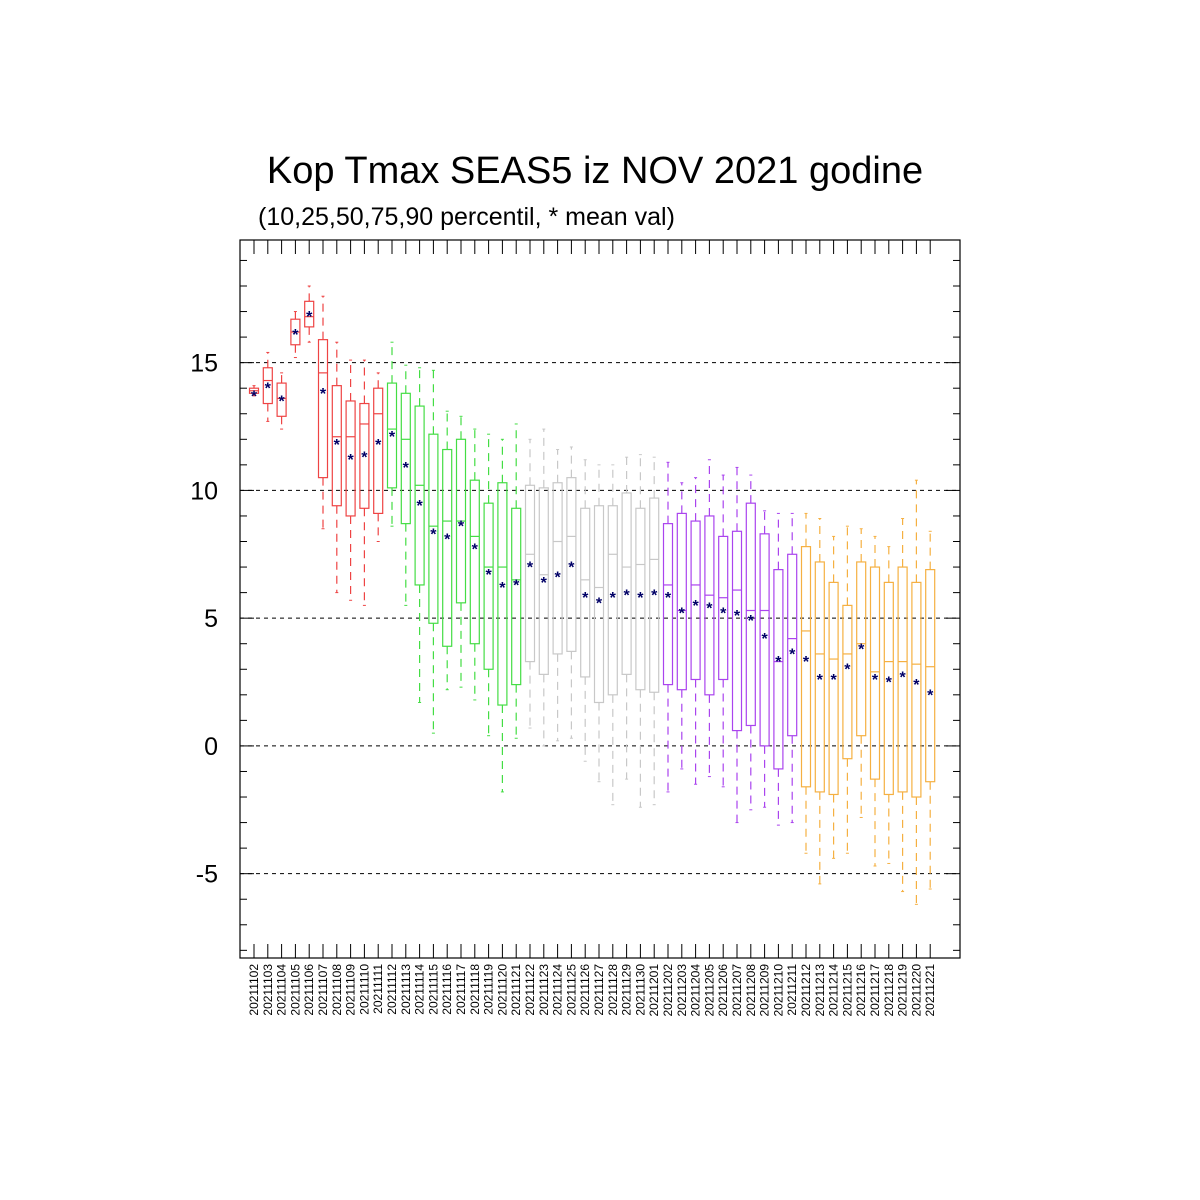 This screenshot has width=1200, height=1200. Describe the element at coordinates (875, 990) in the screenshot. I see `x-tick-label: 20211217` at that location.